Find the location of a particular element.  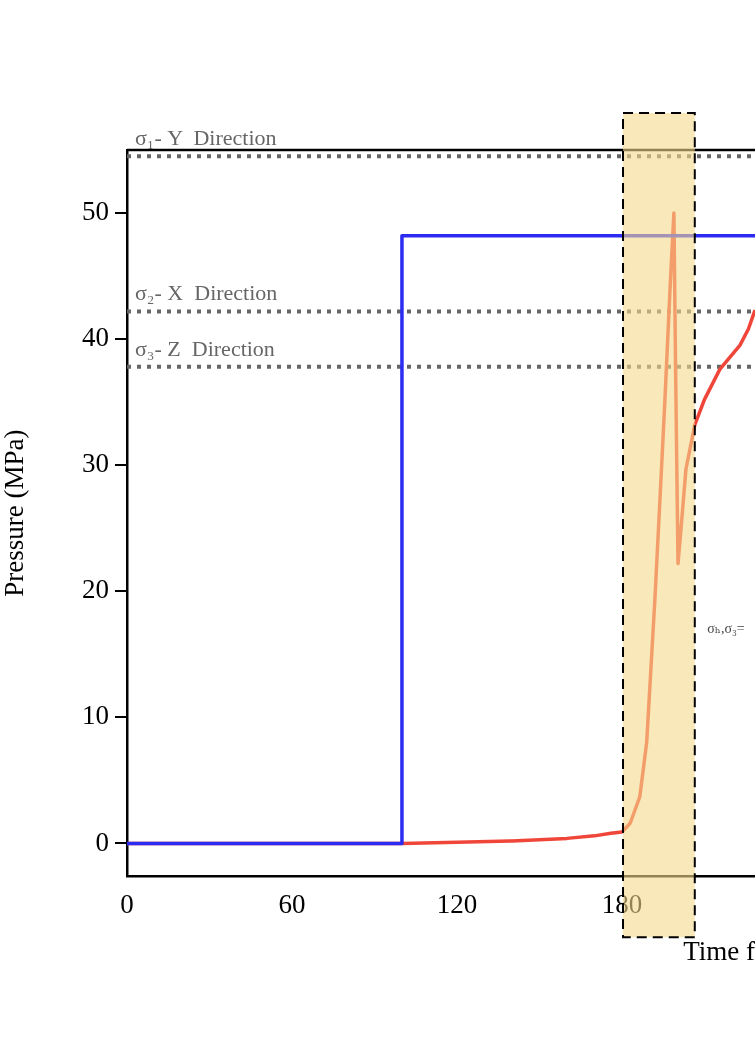

x-tick-label: 0 is located at coordinates (127, 904).